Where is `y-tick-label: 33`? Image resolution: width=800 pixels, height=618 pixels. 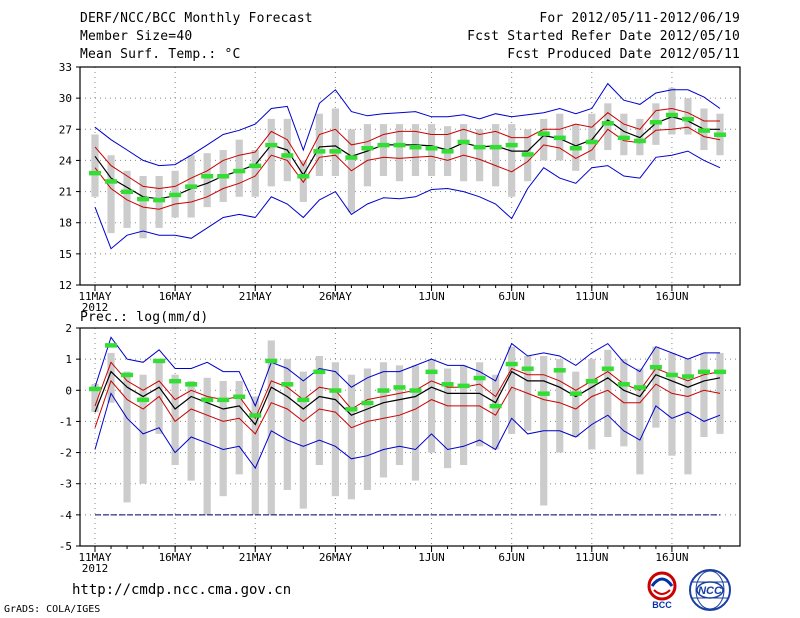
y-tick-label: 33 is located at coordinates (65, 67).